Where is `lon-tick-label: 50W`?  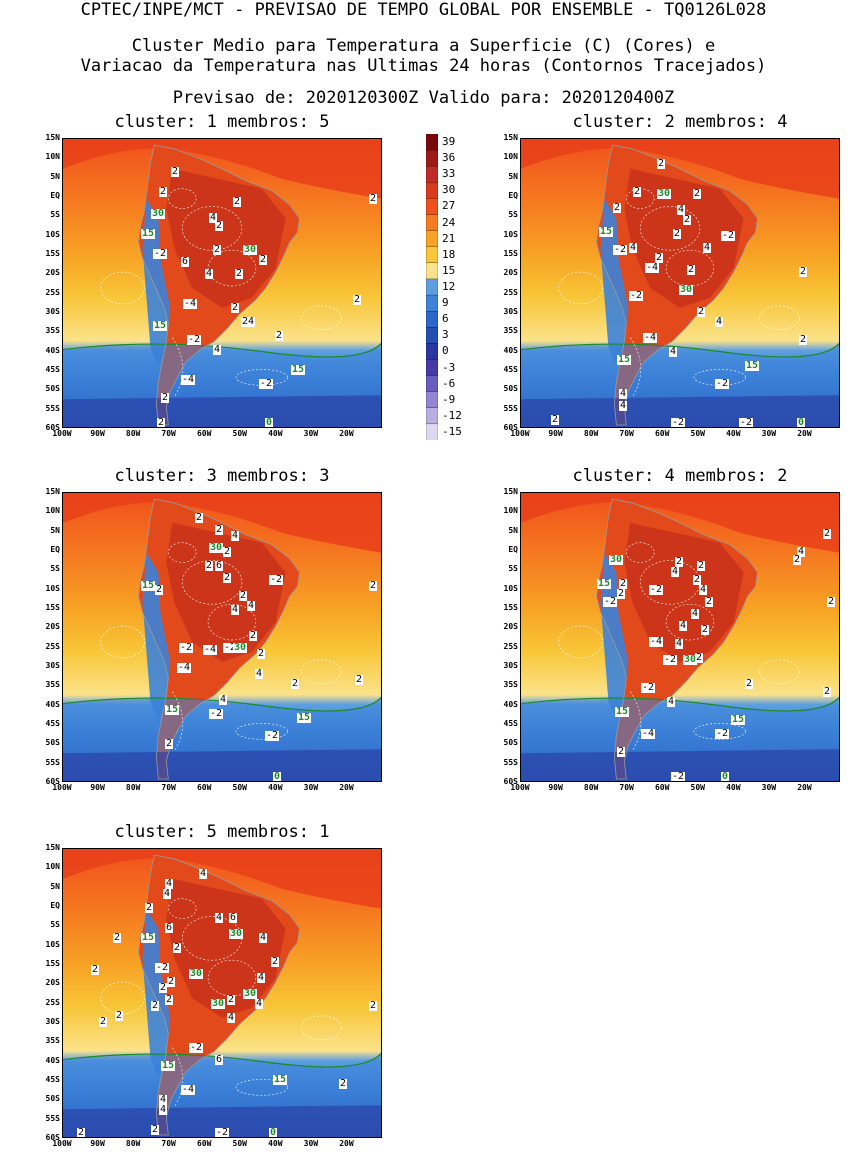
lon-tick-label: 50W is located at coordinates (697, 433).